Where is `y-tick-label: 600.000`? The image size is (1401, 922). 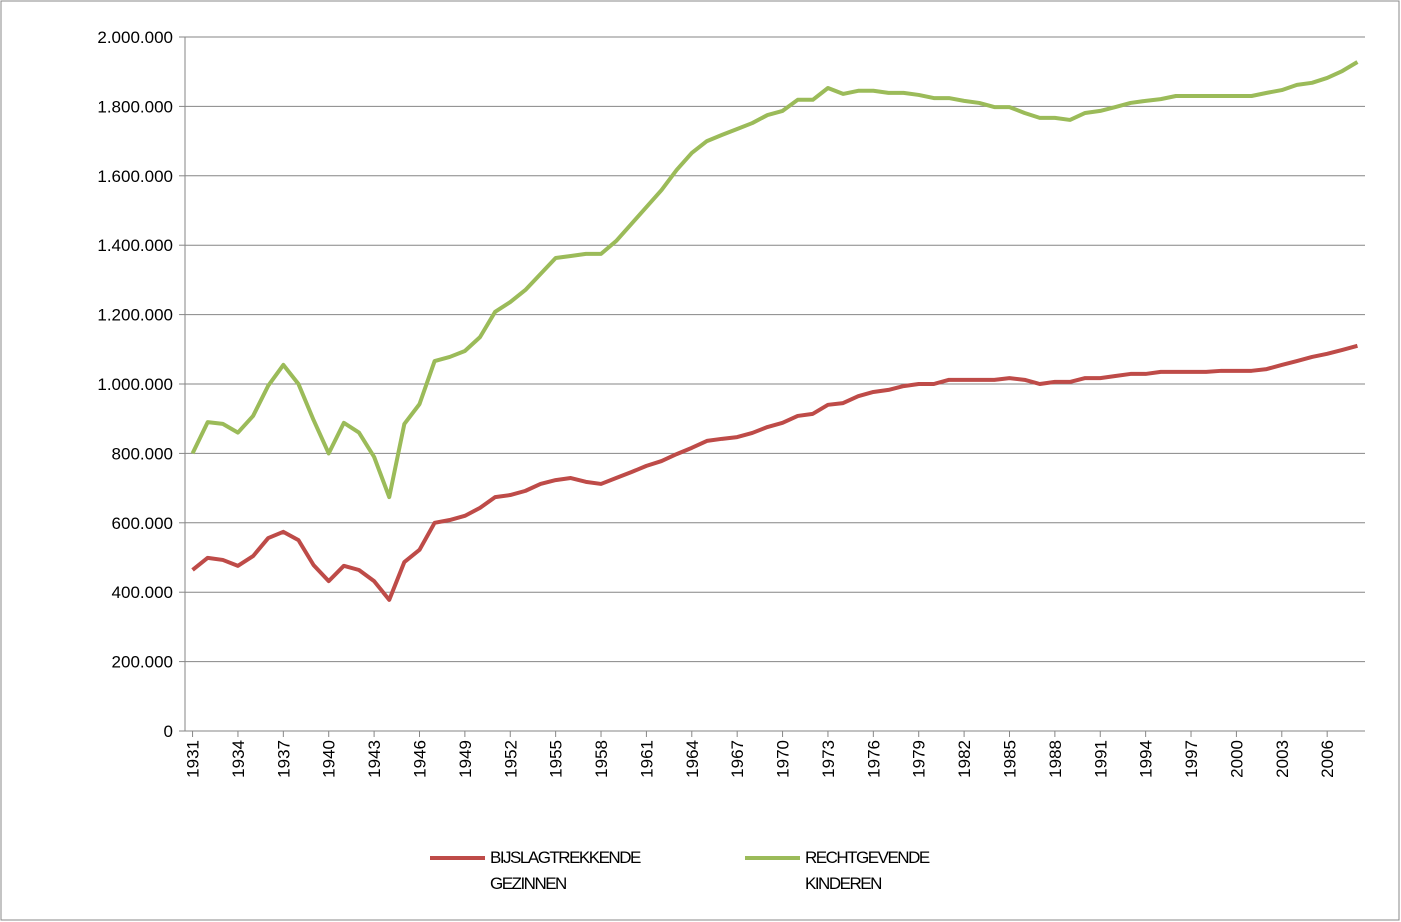
y-tick-label: 600.000 is located at coordinates (142, 523).